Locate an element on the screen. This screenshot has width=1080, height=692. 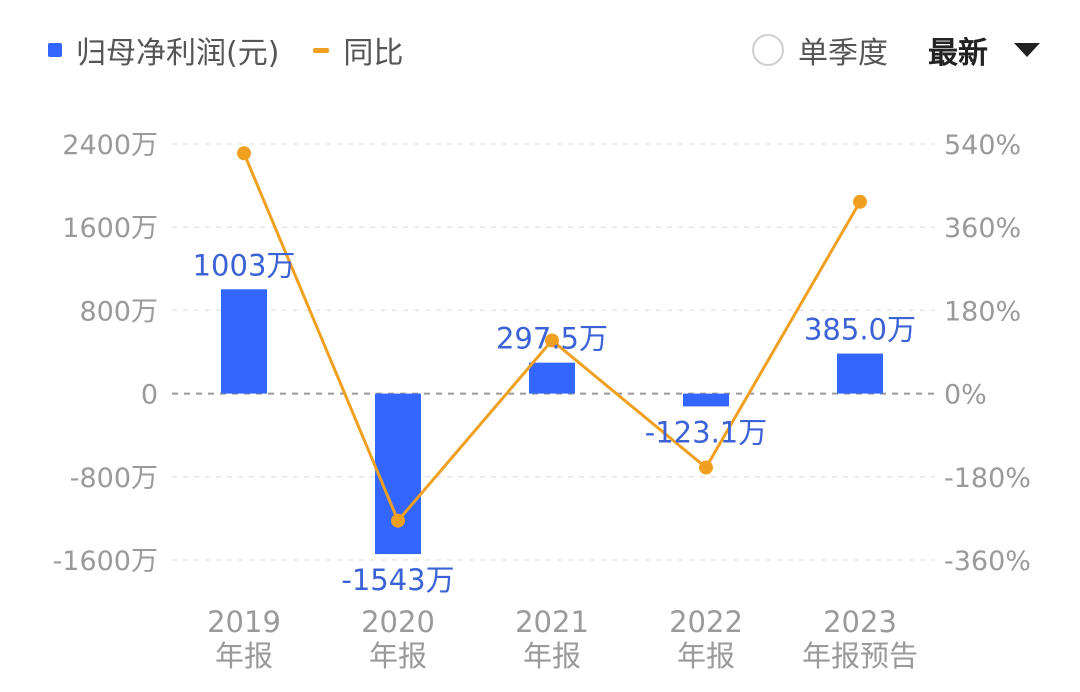
x-tick-label-year: 2022 is located at coordinates (706, 622).